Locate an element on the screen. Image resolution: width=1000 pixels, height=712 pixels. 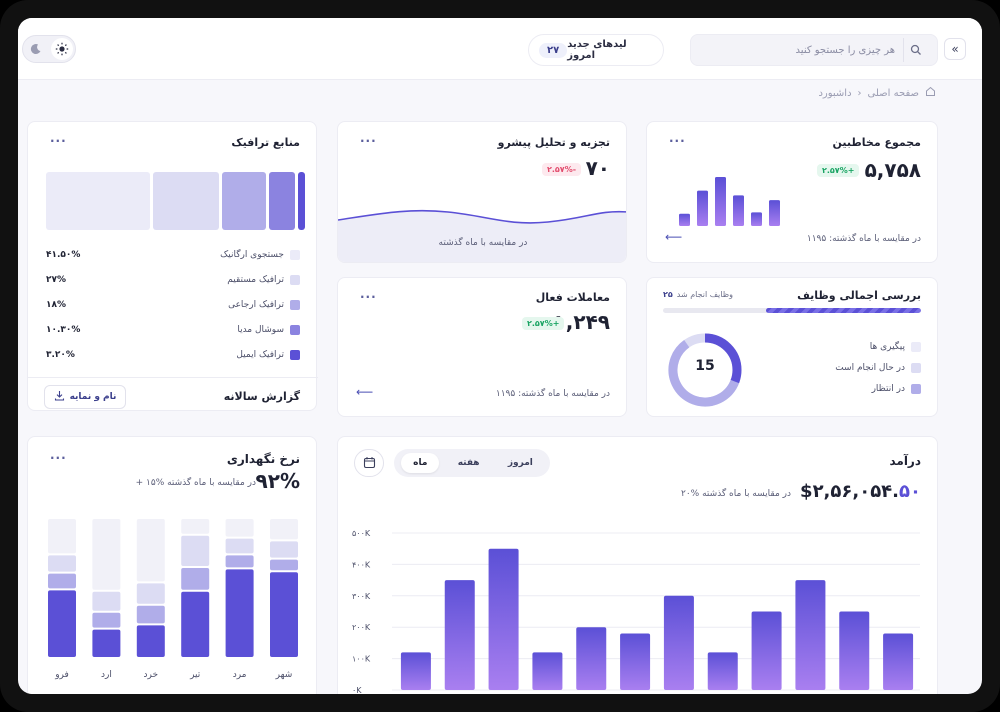
y-tick-label: ۰K is located at coordinates (357, 690).